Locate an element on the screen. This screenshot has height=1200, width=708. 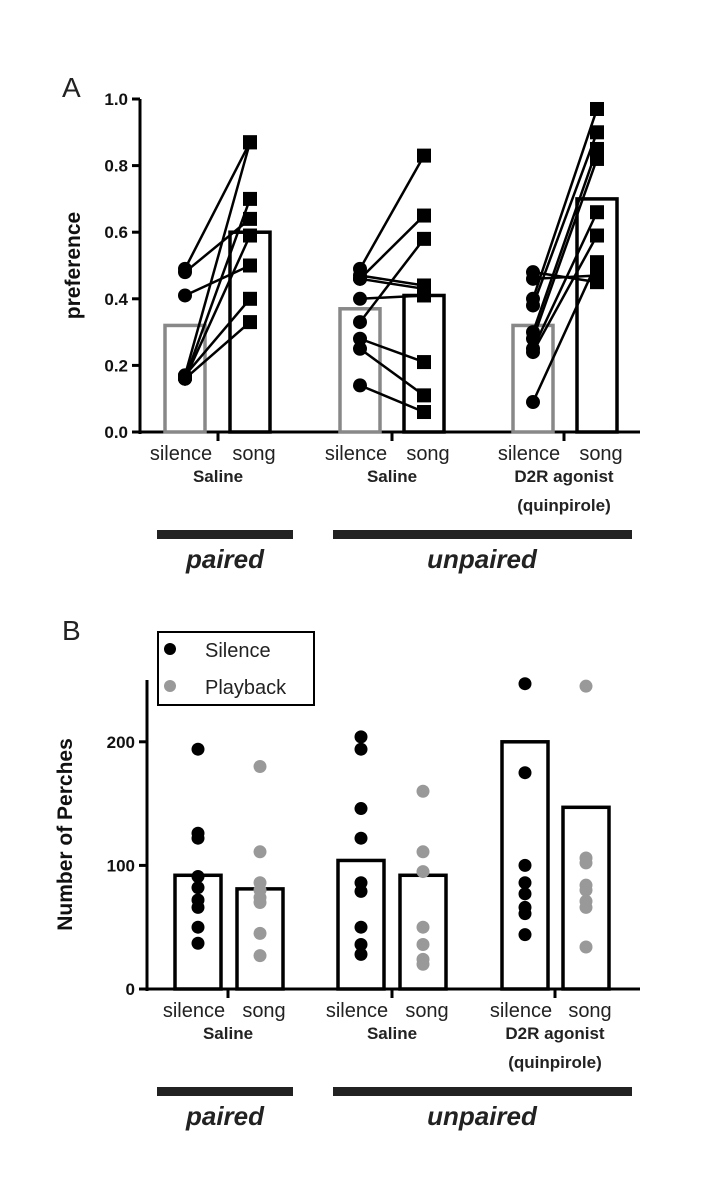
legend-playback-marker is located at coordinates (170, 686).